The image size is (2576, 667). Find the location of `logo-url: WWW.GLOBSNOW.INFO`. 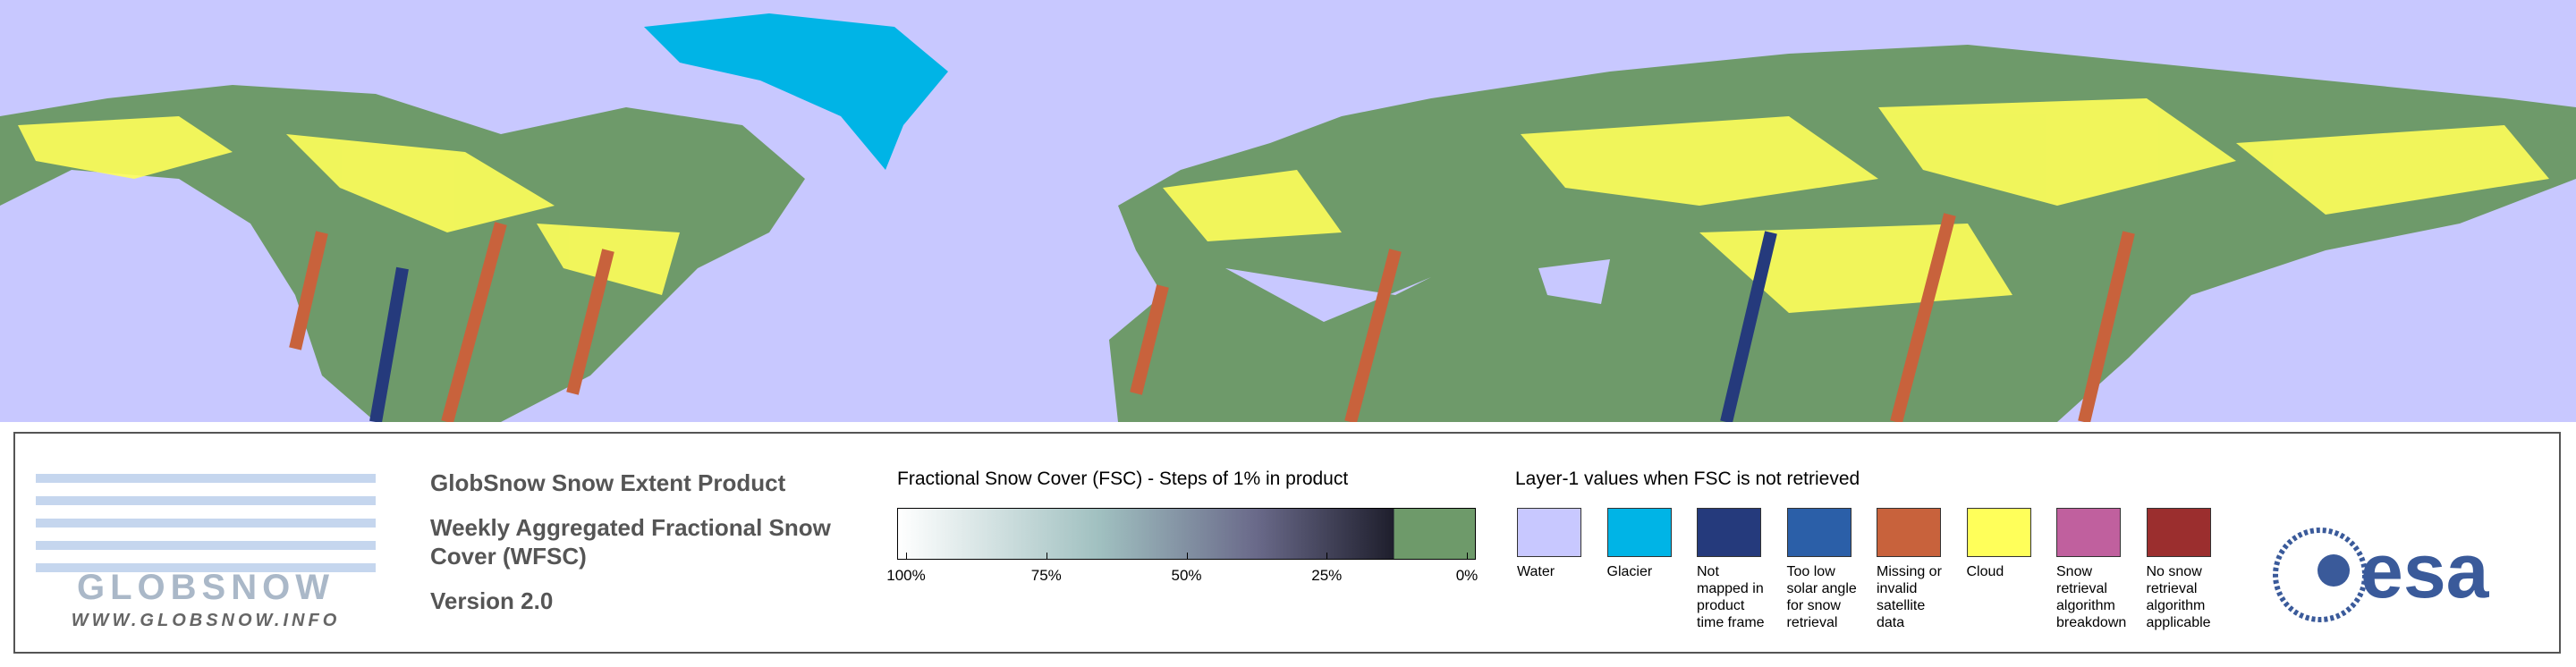

logo-url: WWW.GLOBSNOW.INFO is located at coordinates (206, 620).